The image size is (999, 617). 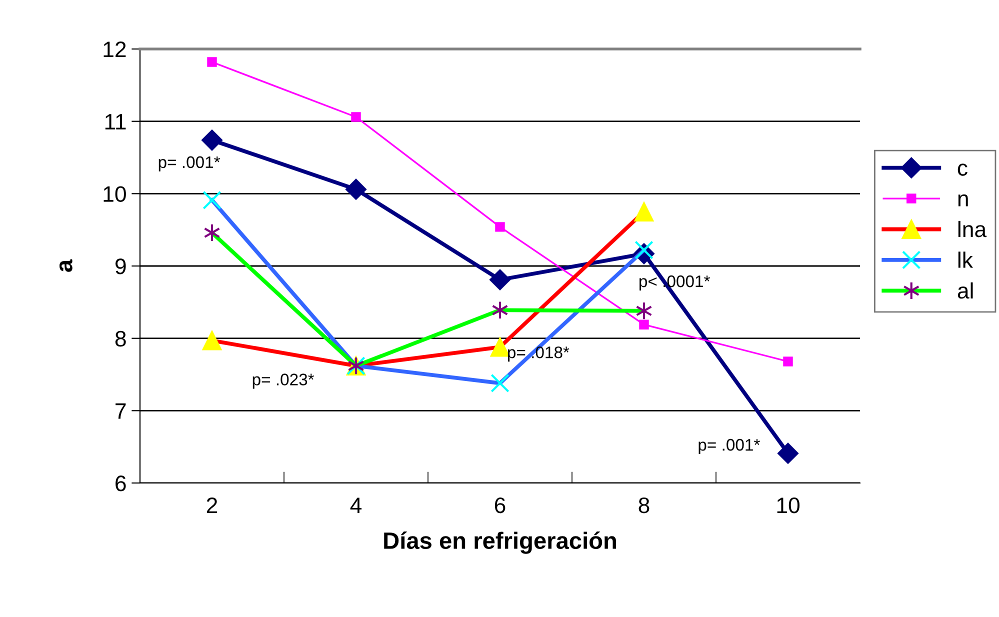 What do you see at coordinates (644, 505) in the screenshot?
I see `x-tick-label: 8` at bounding box center [644, 505].